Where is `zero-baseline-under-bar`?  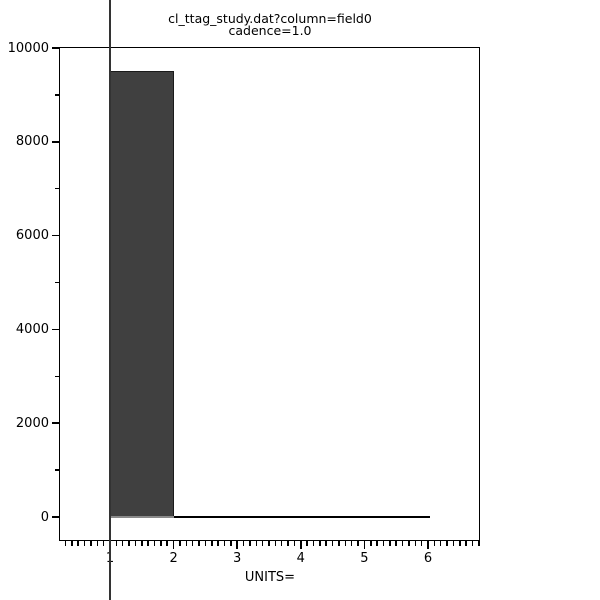 zero-baseline-under-bar is located at coordinates (142, 517).